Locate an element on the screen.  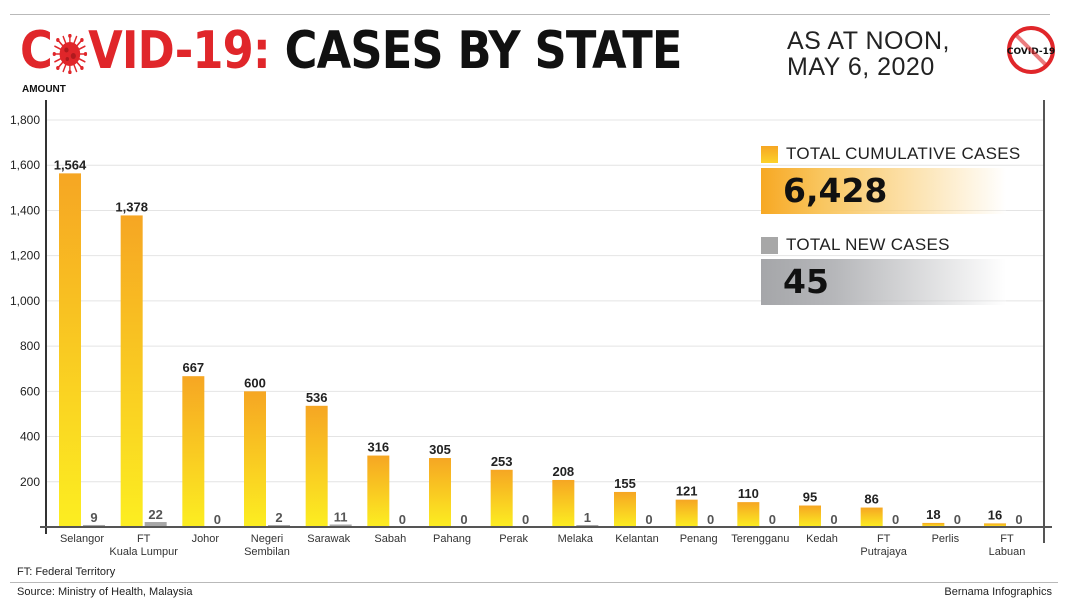
category-label: Sembilan is located at coordinates (267, 552).